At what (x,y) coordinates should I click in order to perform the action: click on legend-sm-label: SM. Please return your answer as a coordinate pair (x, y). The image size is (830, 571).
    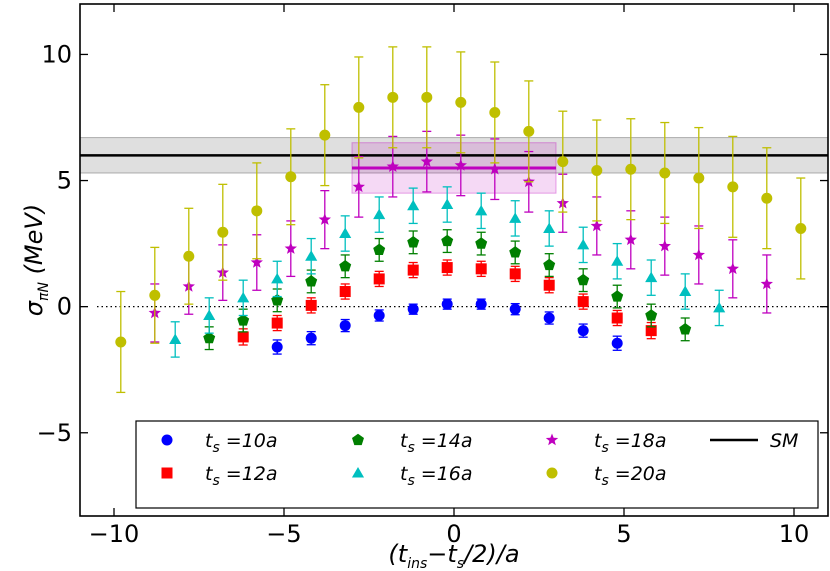
    Looking at the image, I should click on (784, 441).